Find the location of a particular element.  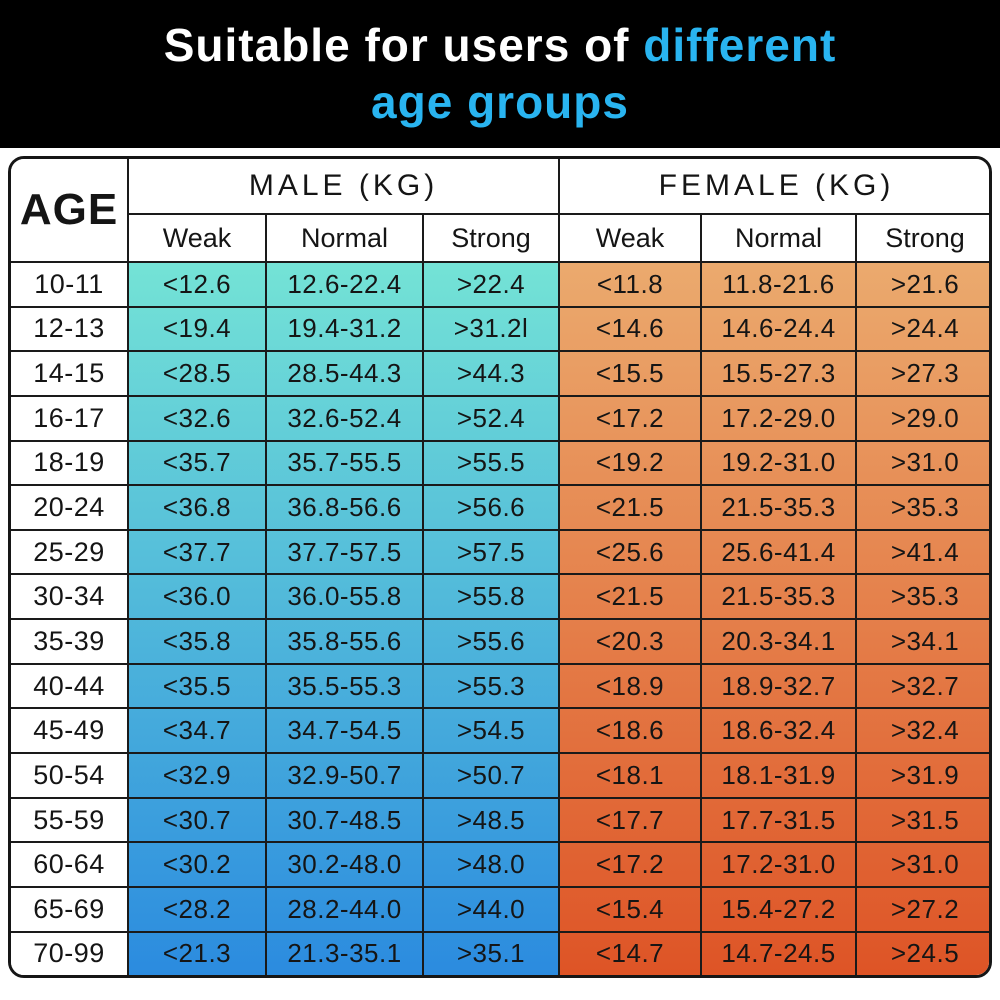

female-normal-header: Normal is located at coordinates (779, 238).